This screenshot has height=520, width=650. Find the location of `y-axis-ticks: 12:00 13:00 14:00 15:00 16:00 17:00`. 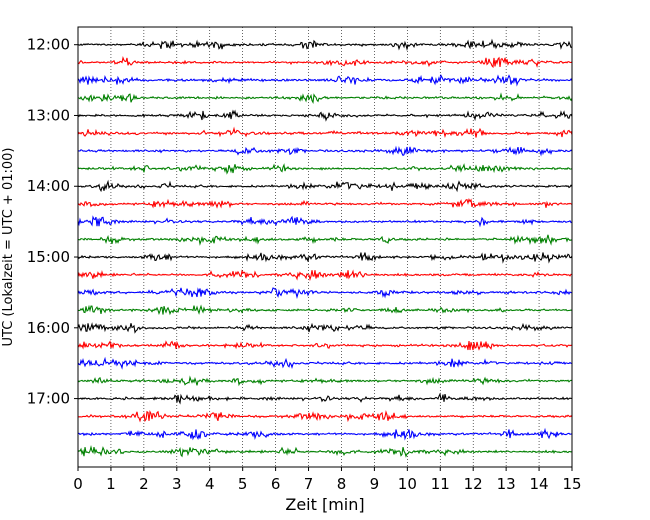

y-axis-ticks: 12:00 13:00 14:00 15:00 16:00 17:00 is located at coordinates (52, 222).